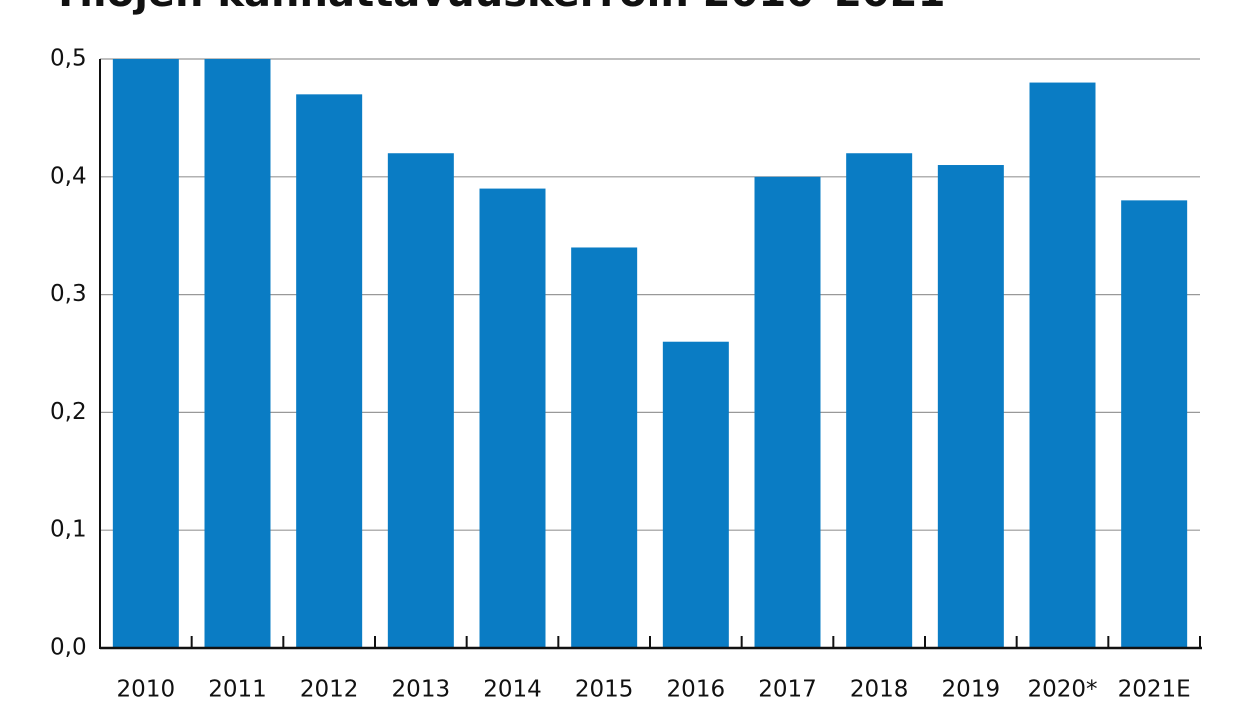  What do you see at coordinates (787, 689) in the screenshot?
I see `x-tick-label: 2017` at bounding box center [787, 689].